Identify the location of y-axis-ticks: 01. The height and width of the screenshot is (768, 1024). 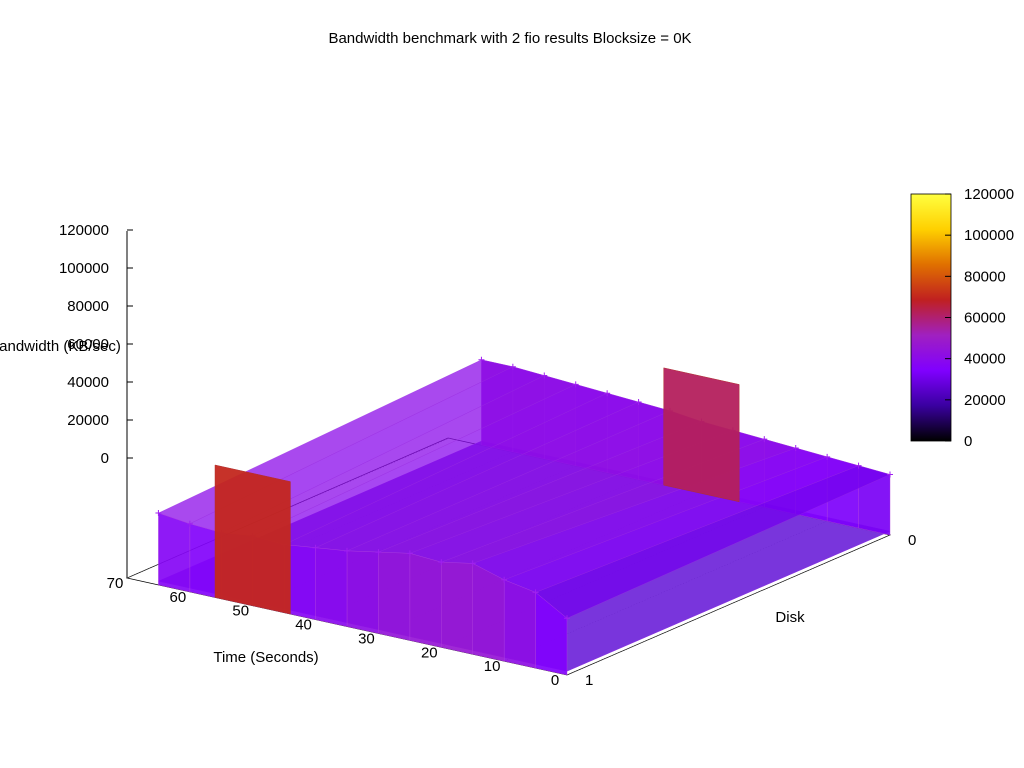
(750, 610).